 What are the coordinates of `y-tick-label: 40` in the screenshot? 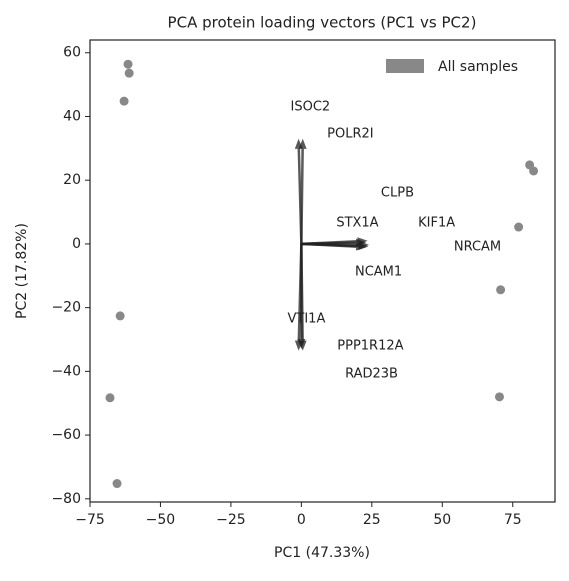 It's located at (72, 116).